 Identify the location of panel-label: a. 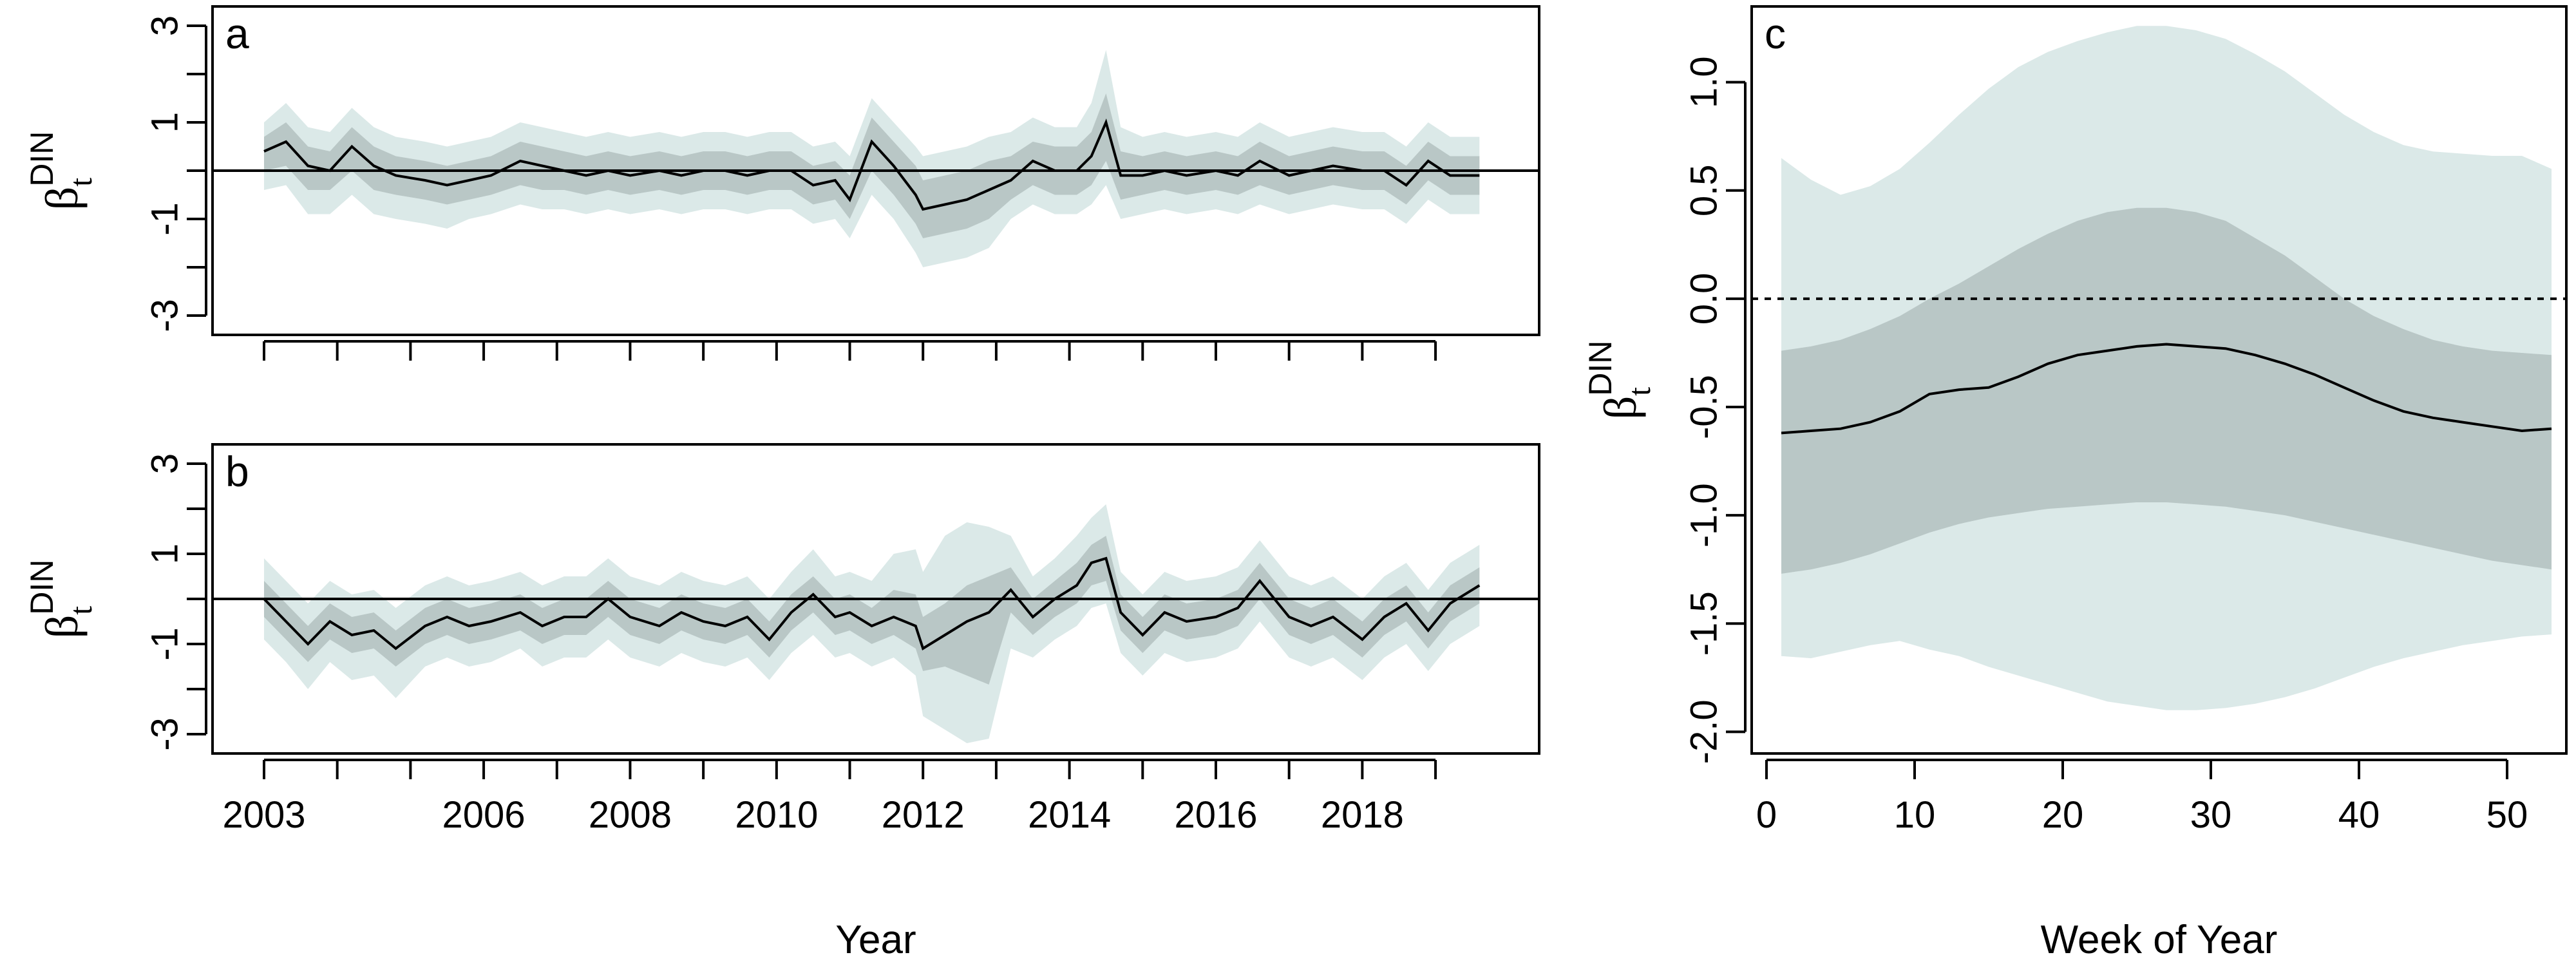
(237, 34).